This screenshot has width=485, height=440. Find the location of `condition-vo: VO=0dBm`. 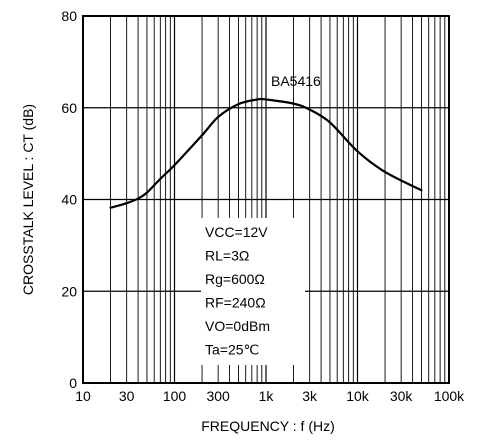

condition-vo: VO=0dBm is located at coordinates (237, 326).